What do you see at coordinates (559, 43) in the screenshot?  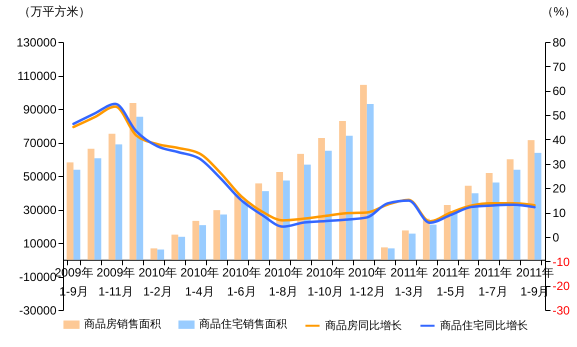 I see `y2-tick-label: 80` at bounding box center [559, 43].